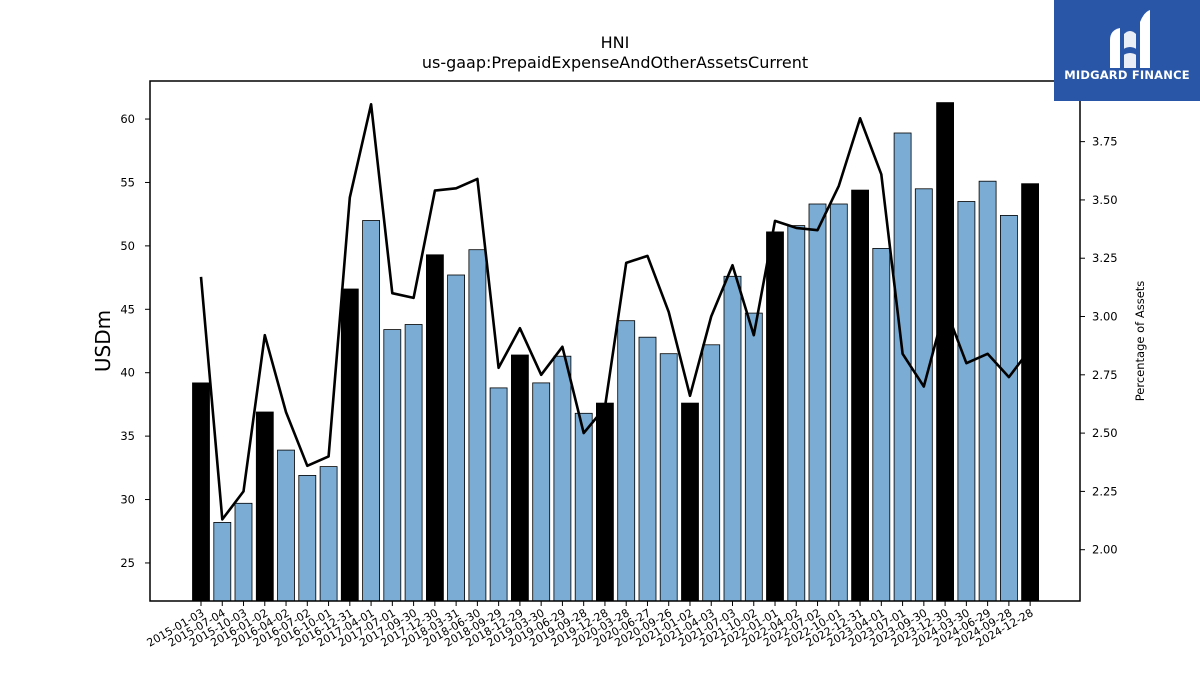 The height and width of the screenshot is (675, 1200). What do you see at coordinates (1127, 75) in the screenshot?
I see `logo-text: MIDGARD FINANCE` at bounding box center [1127, 75].